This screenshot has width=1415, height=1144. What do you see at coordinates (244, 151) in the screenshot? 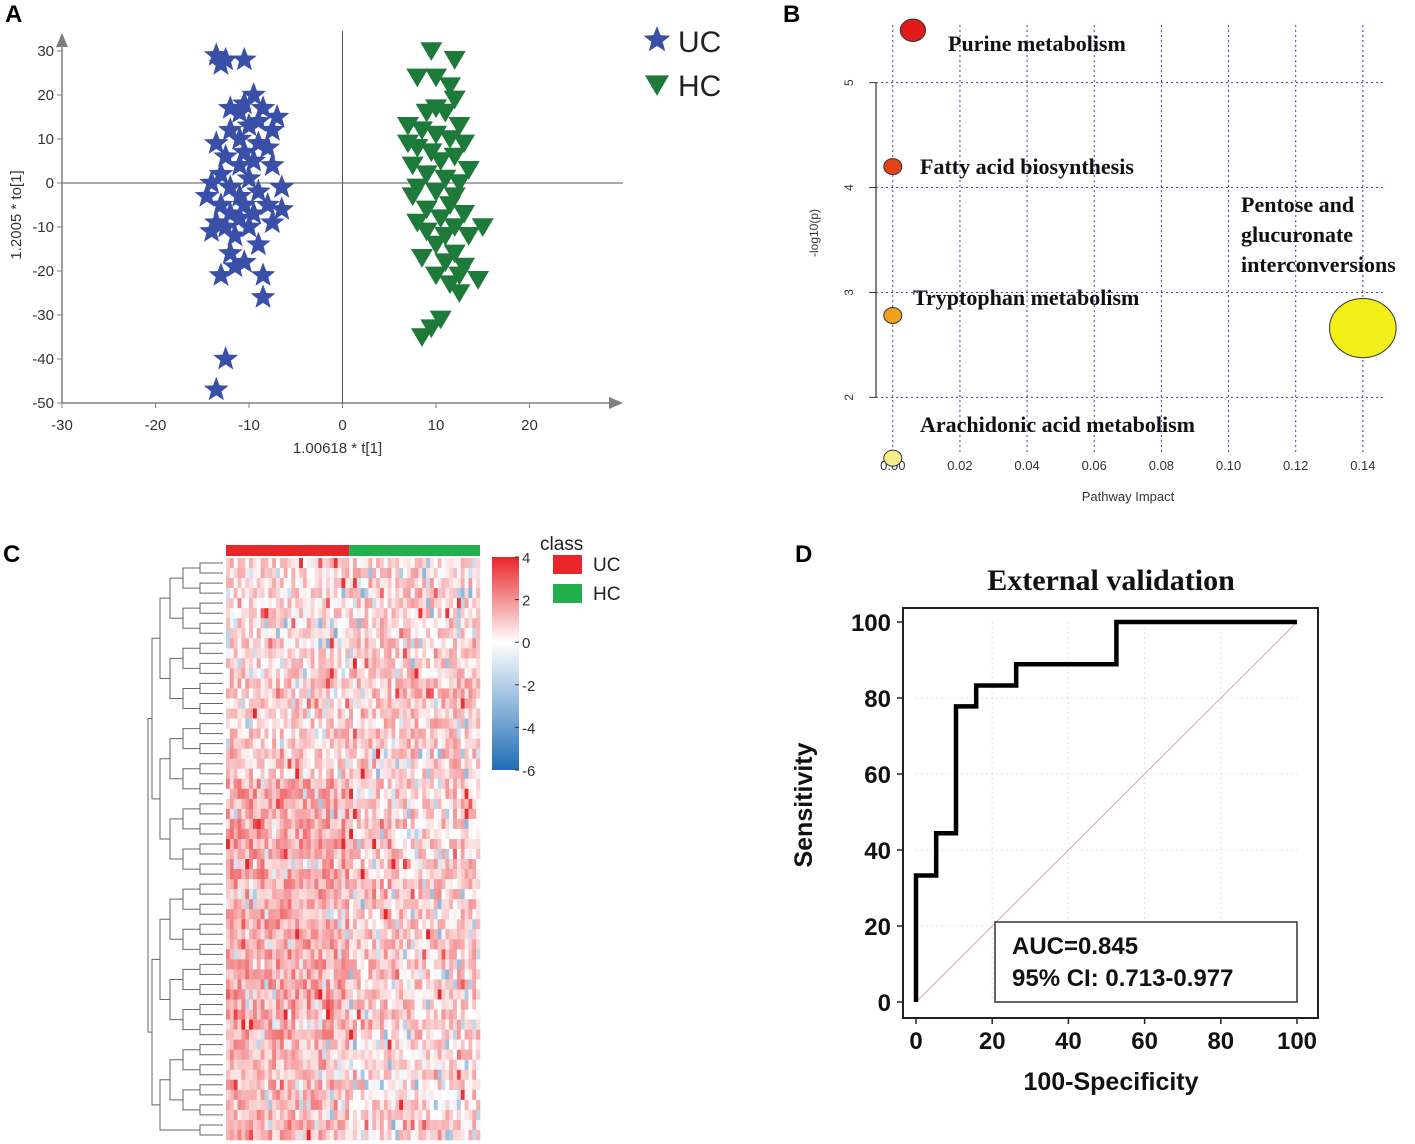
I see `uc-star-point` at bounding box center [244, 151].